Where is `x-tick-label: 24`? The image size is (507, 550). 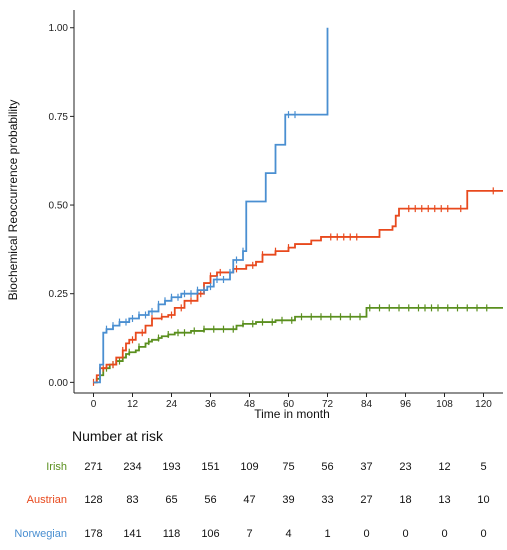 x-tick-label: 24 is located at coordinates (172, 404).